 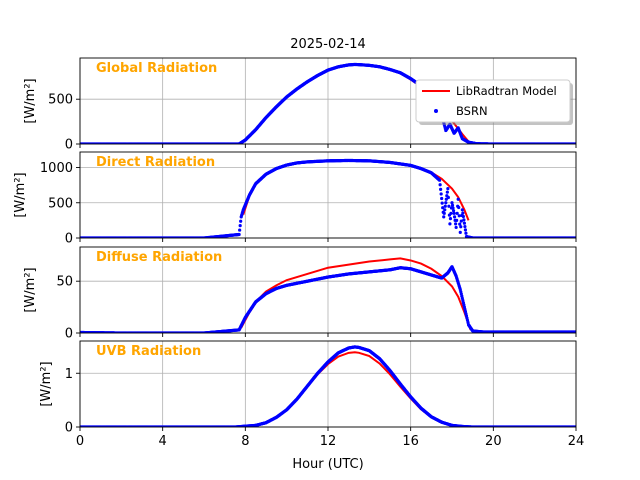 I want to click on y-tick-label: 50, so click(x=64, y=282).